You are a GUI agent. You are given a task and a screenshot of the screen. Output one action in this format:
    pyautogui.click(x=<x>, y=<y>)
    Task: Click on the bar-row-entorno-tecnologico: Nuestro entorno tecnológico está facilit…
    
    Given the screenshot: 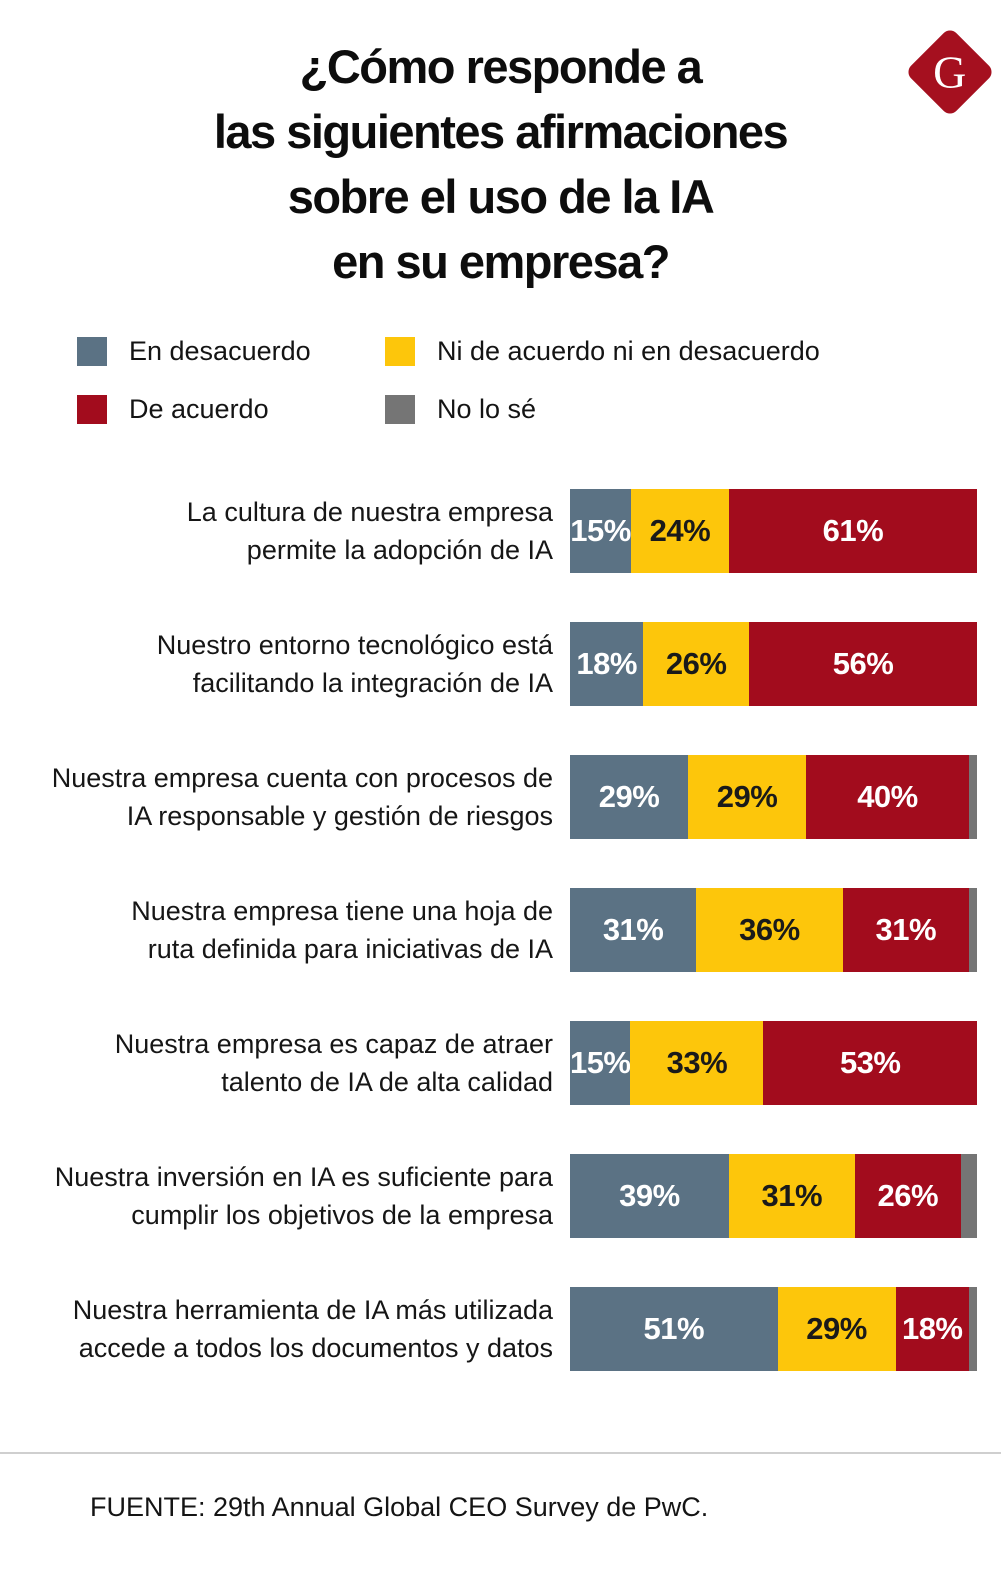 What is the action you would take?
    pyautogui.click(x=488, y=664)
    